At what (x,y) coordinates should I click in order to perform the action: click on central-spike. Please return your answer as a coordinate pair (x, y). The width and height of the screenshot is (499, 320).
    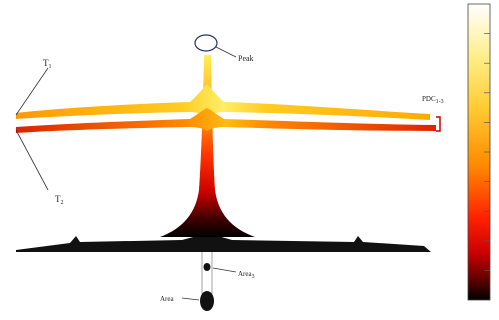
    Looking at the image, I should click on (207, 146).